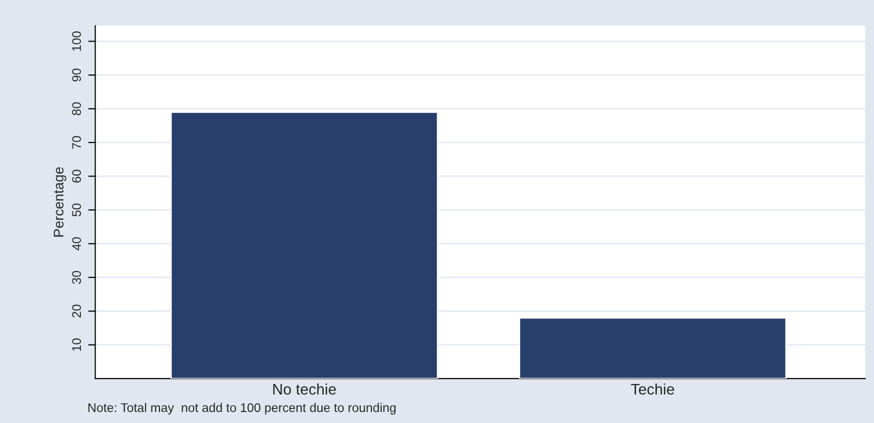  What do you see at coordinates (652, 389) in the screenshot?
I see `x-tick-label: Techie` at bounding box center [652, 389].